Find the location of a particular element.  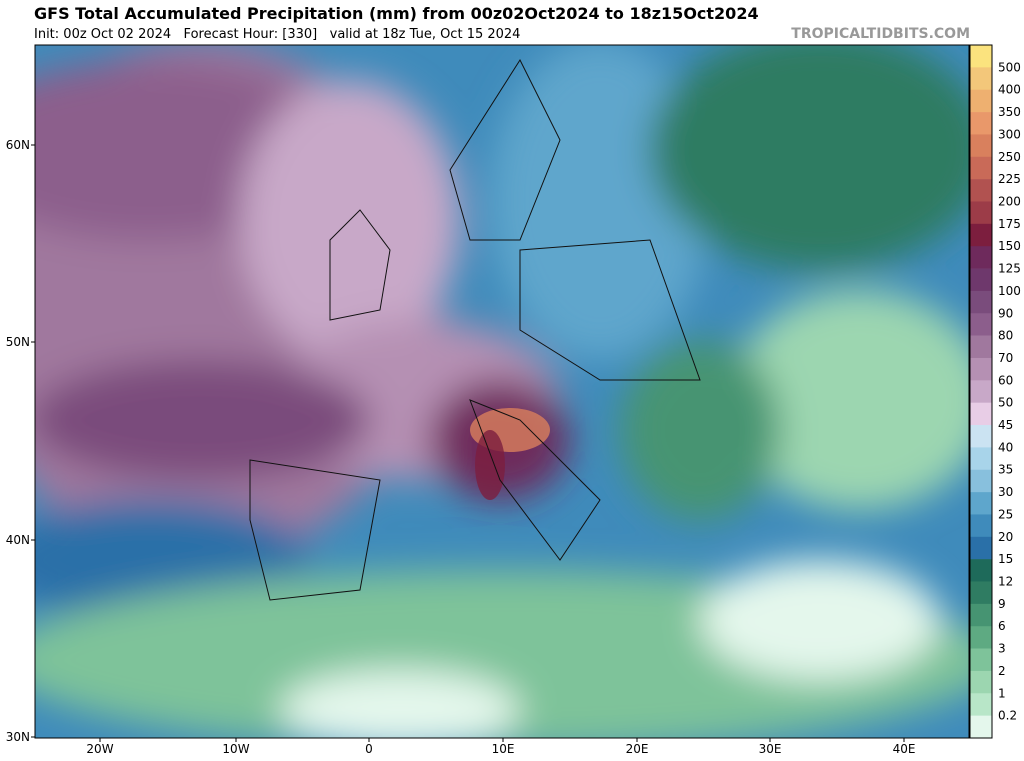

lon-label: 10E is located at coordinates (503, 749).